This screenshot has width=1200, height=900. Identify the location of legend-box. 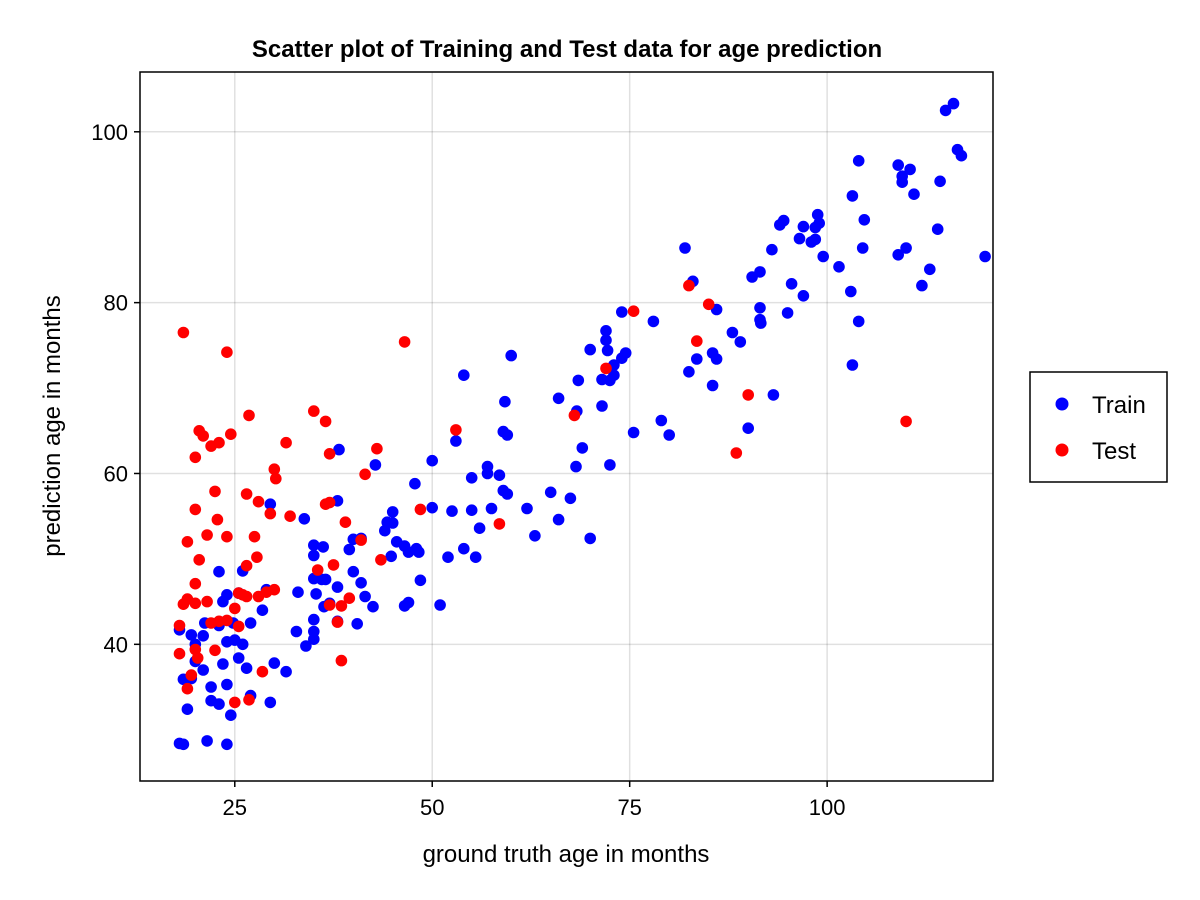
(1098, 427).